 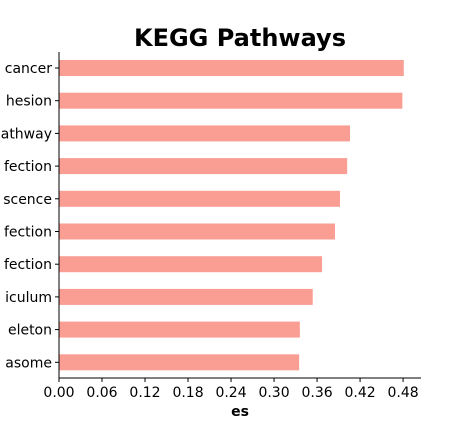 What do you see at coordinates (402, 393) in the screenshot?
I see `x-tick-label: 0.48` at bounding box center [402, 393].